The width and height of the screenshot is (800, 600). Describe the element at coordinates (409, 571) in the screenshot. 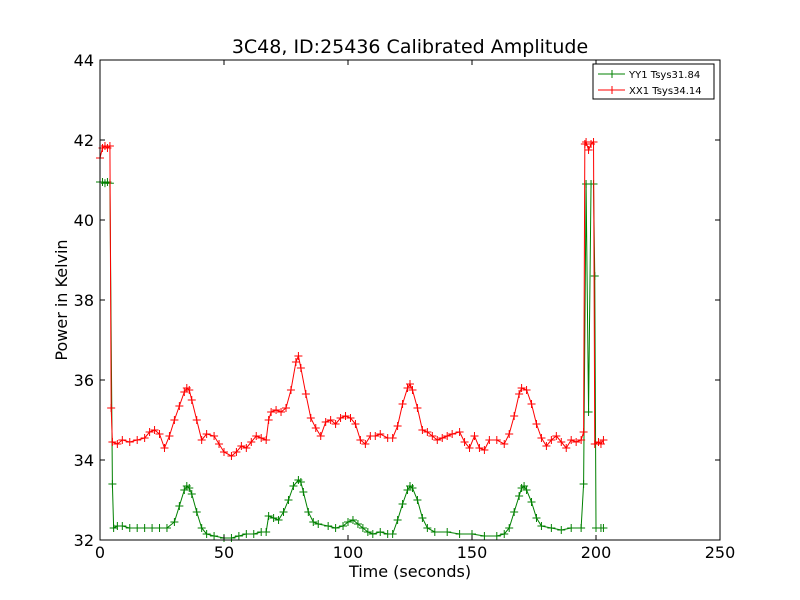

I see `x-axis-label: Time (seconds)` at that location.